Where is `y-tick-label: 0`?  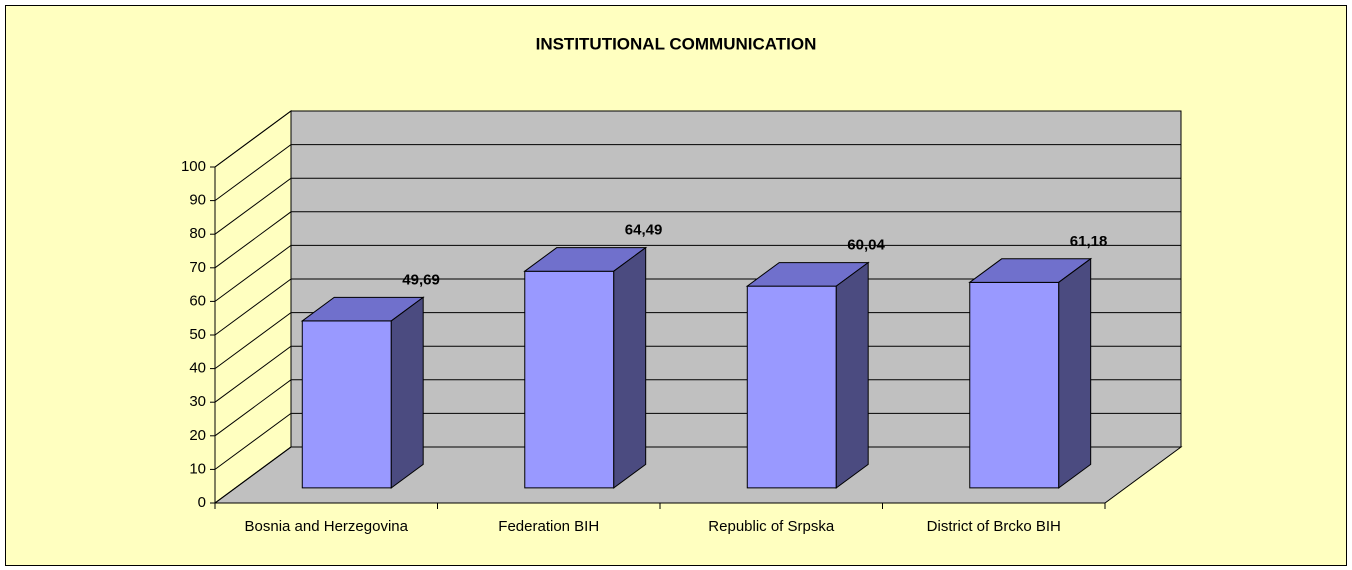 y-tick-label: 0 is located at coordinates (202, 502).